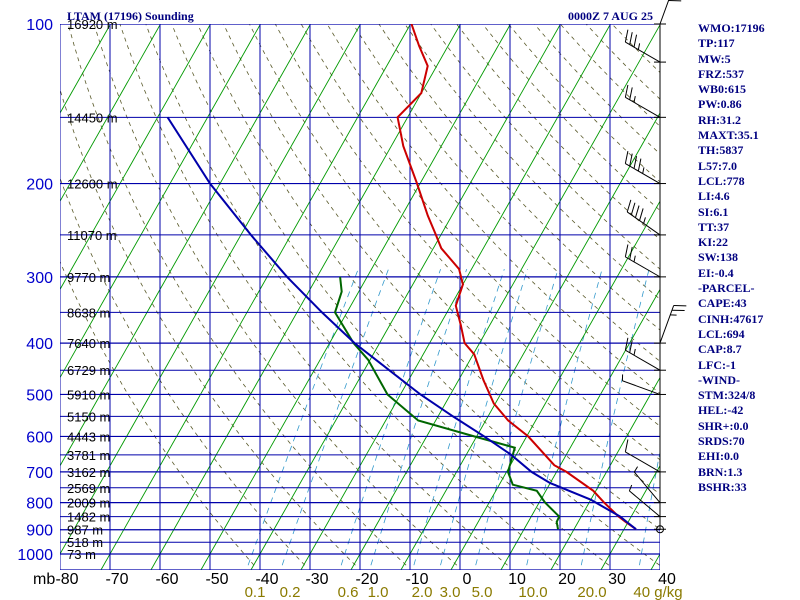 This screenshot has width=800, height=600. What do you see at coordinates (660, 529) in the screenshot?
I see `calm-wind-circle` at bounding box center [660, 529].